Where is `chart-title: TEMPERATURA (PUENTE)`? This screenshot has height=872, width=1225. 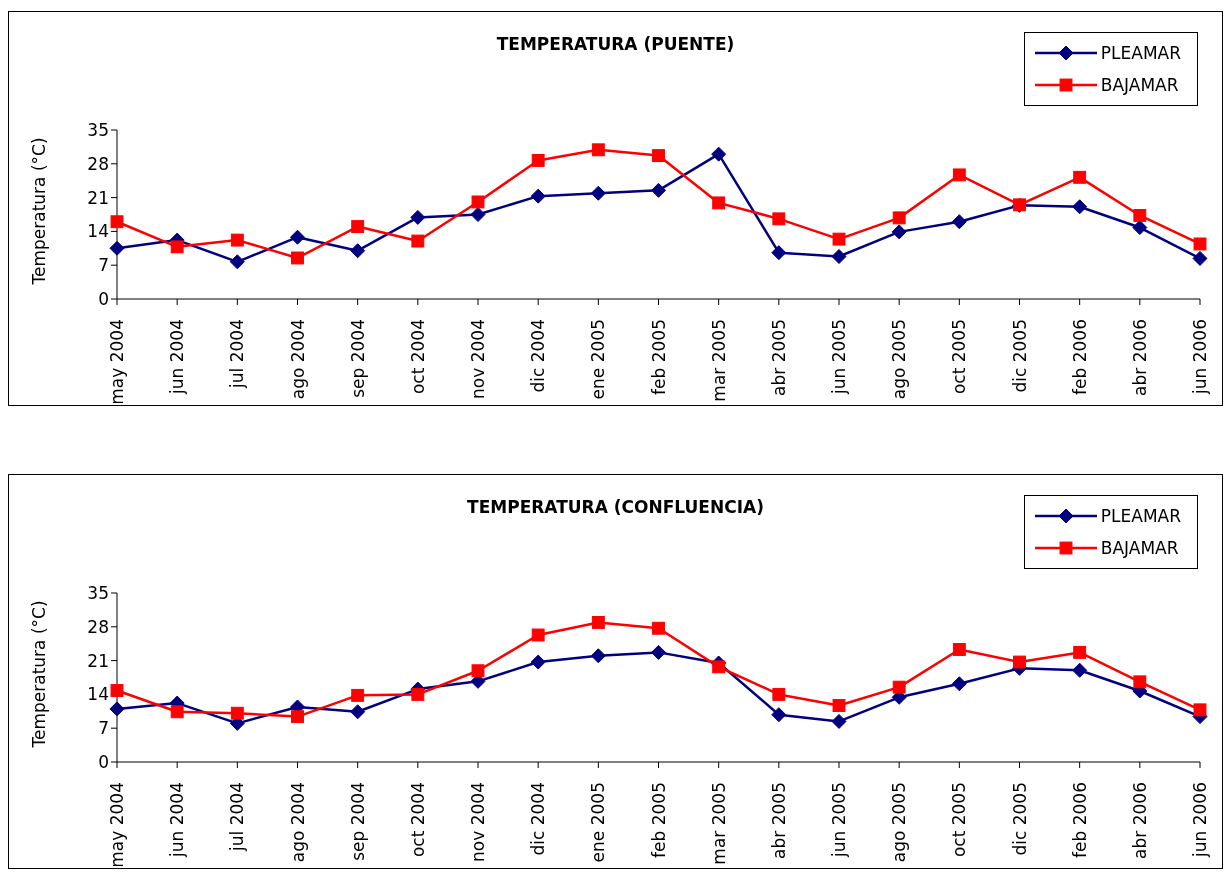 chart-title: TEMPERATURA (PUENTE) is located at coordinates (615, 44).